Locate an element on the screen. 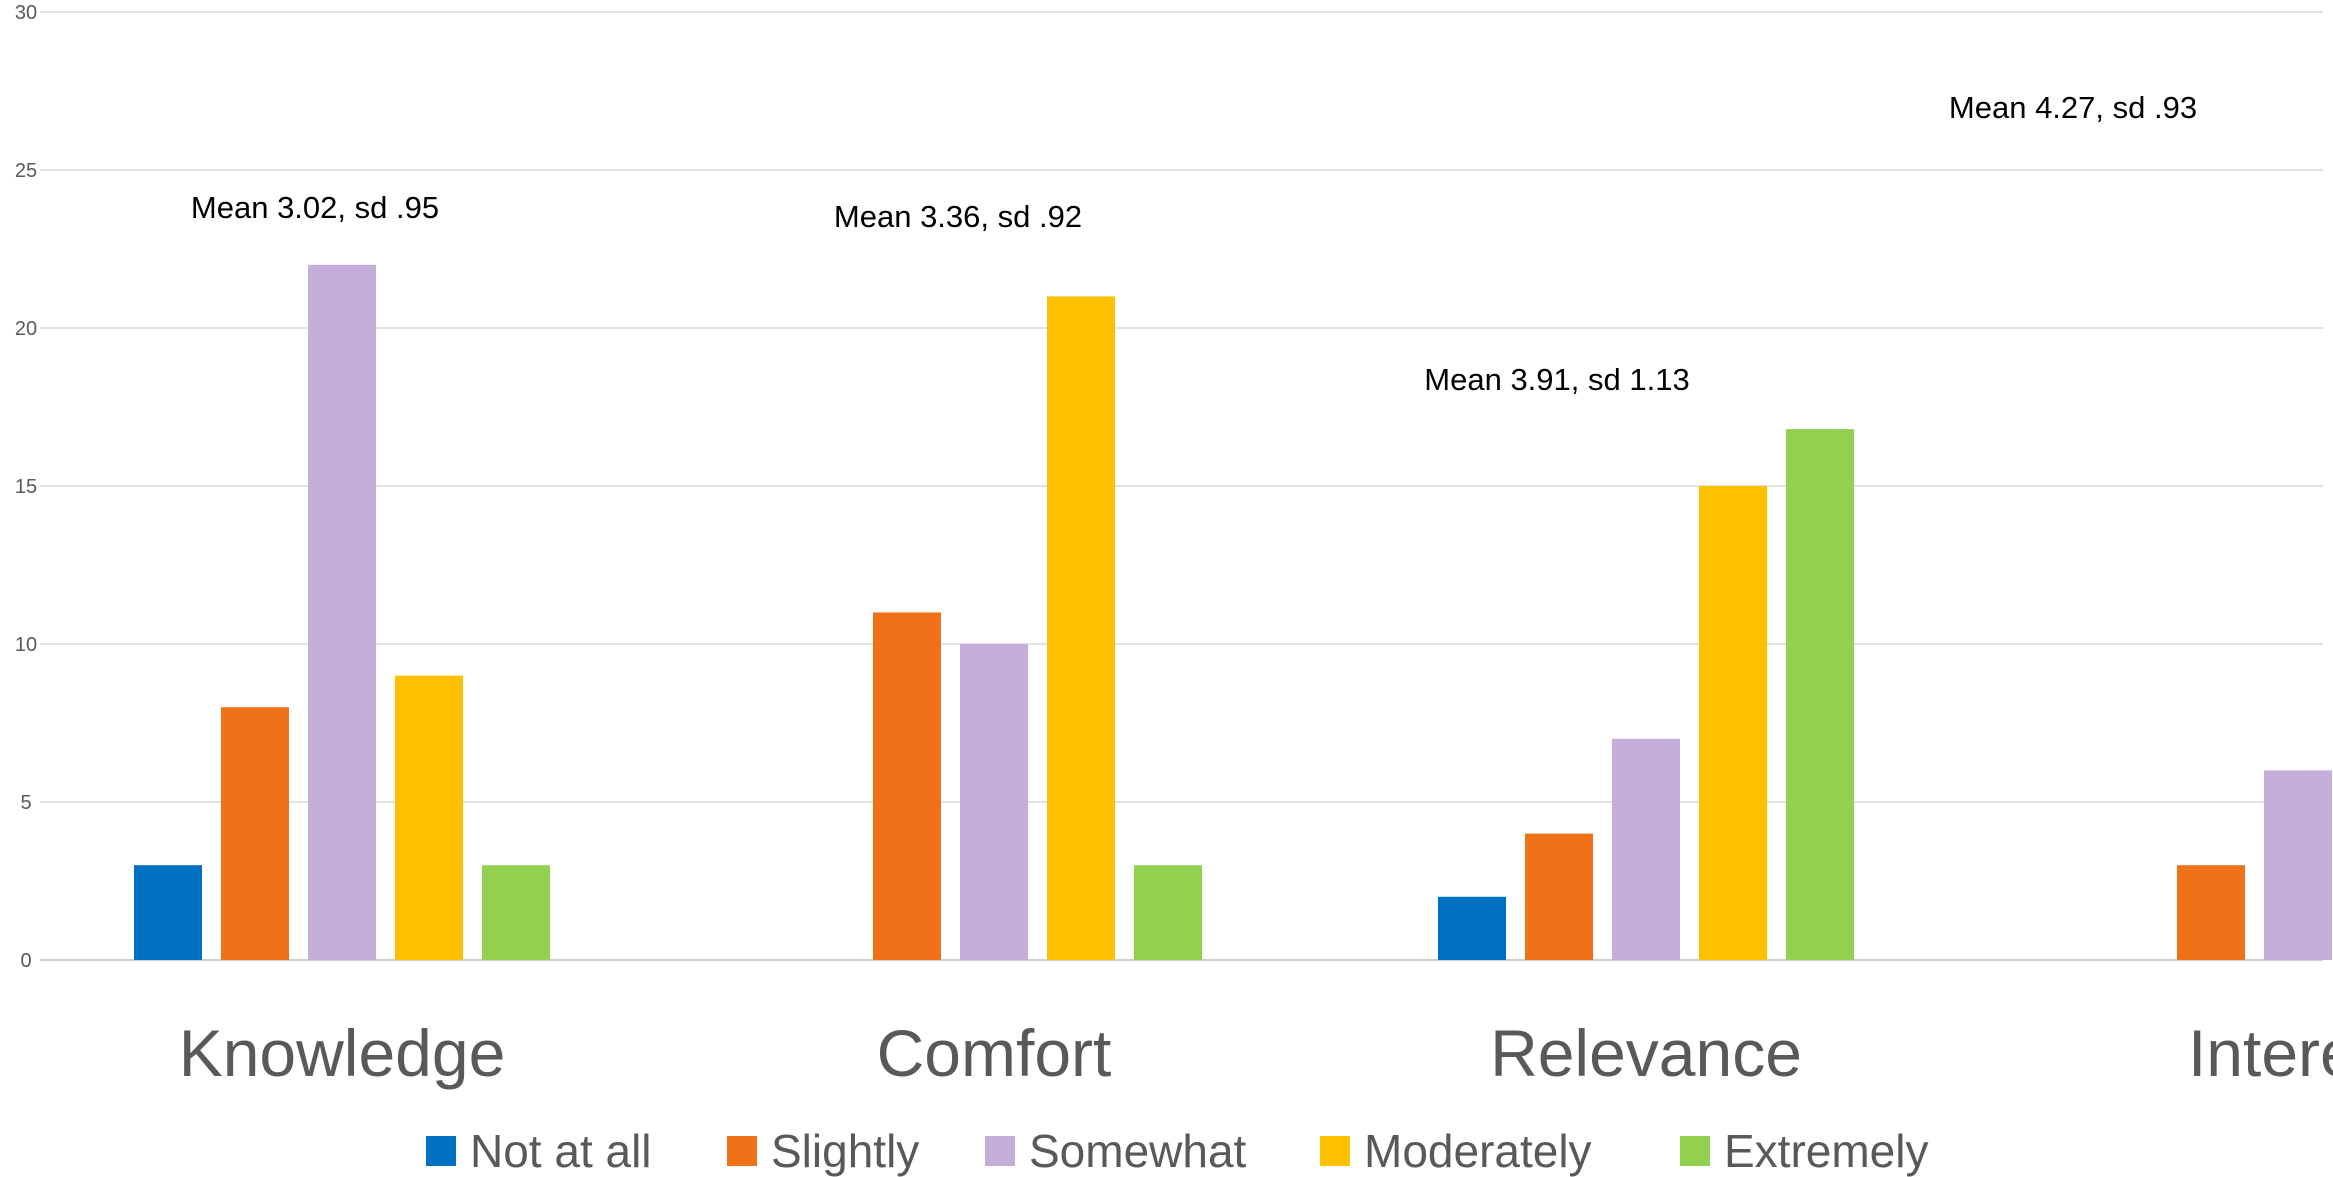 This screenshot has height=1177, width=2333. bar-relevance-moderately is located at coordinates (1733, 723).